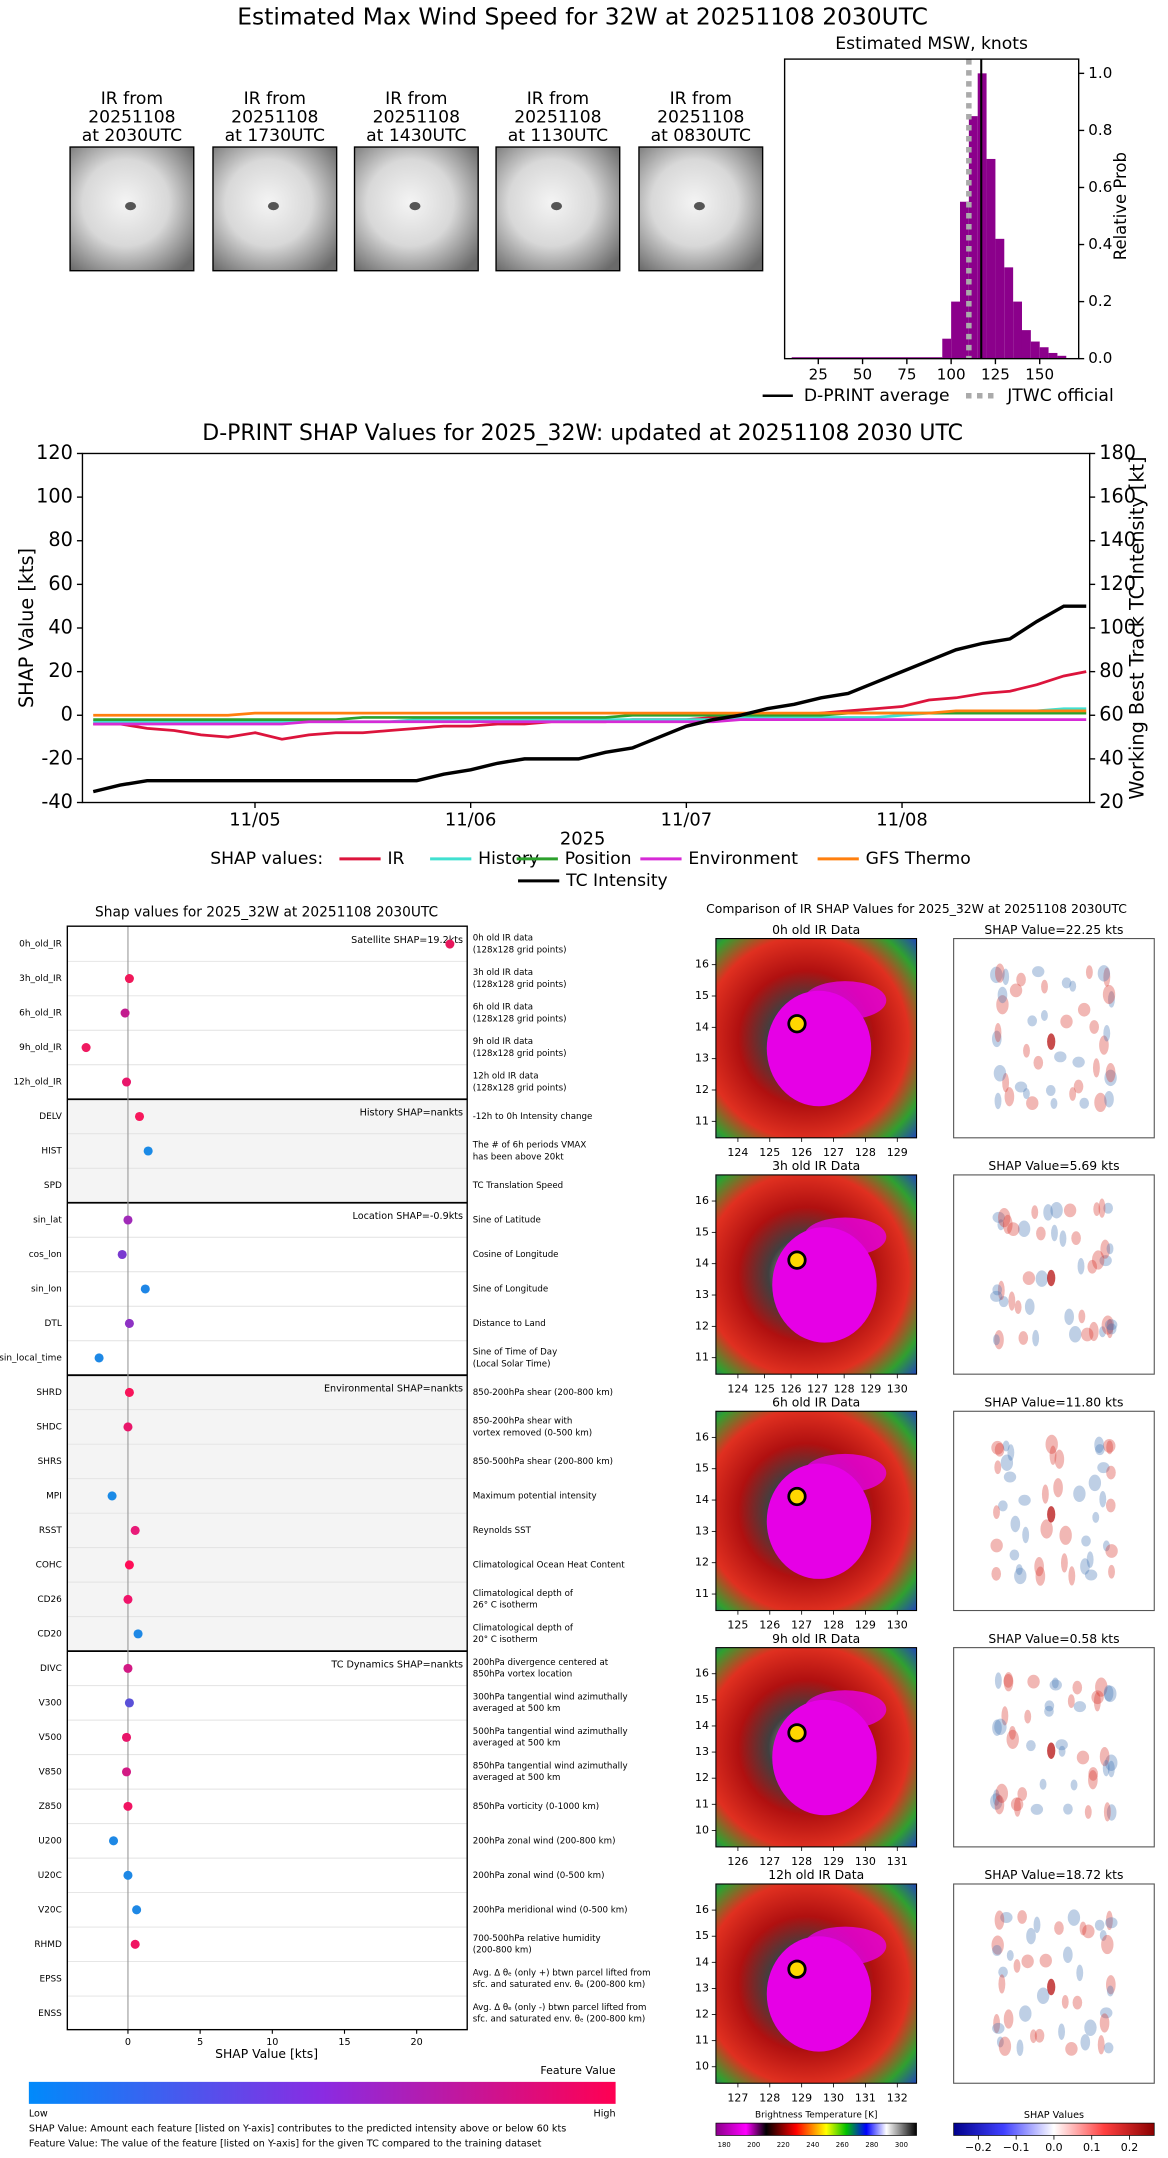  I want to click on feature-description: 6h old IR data, so click(503, 1008).